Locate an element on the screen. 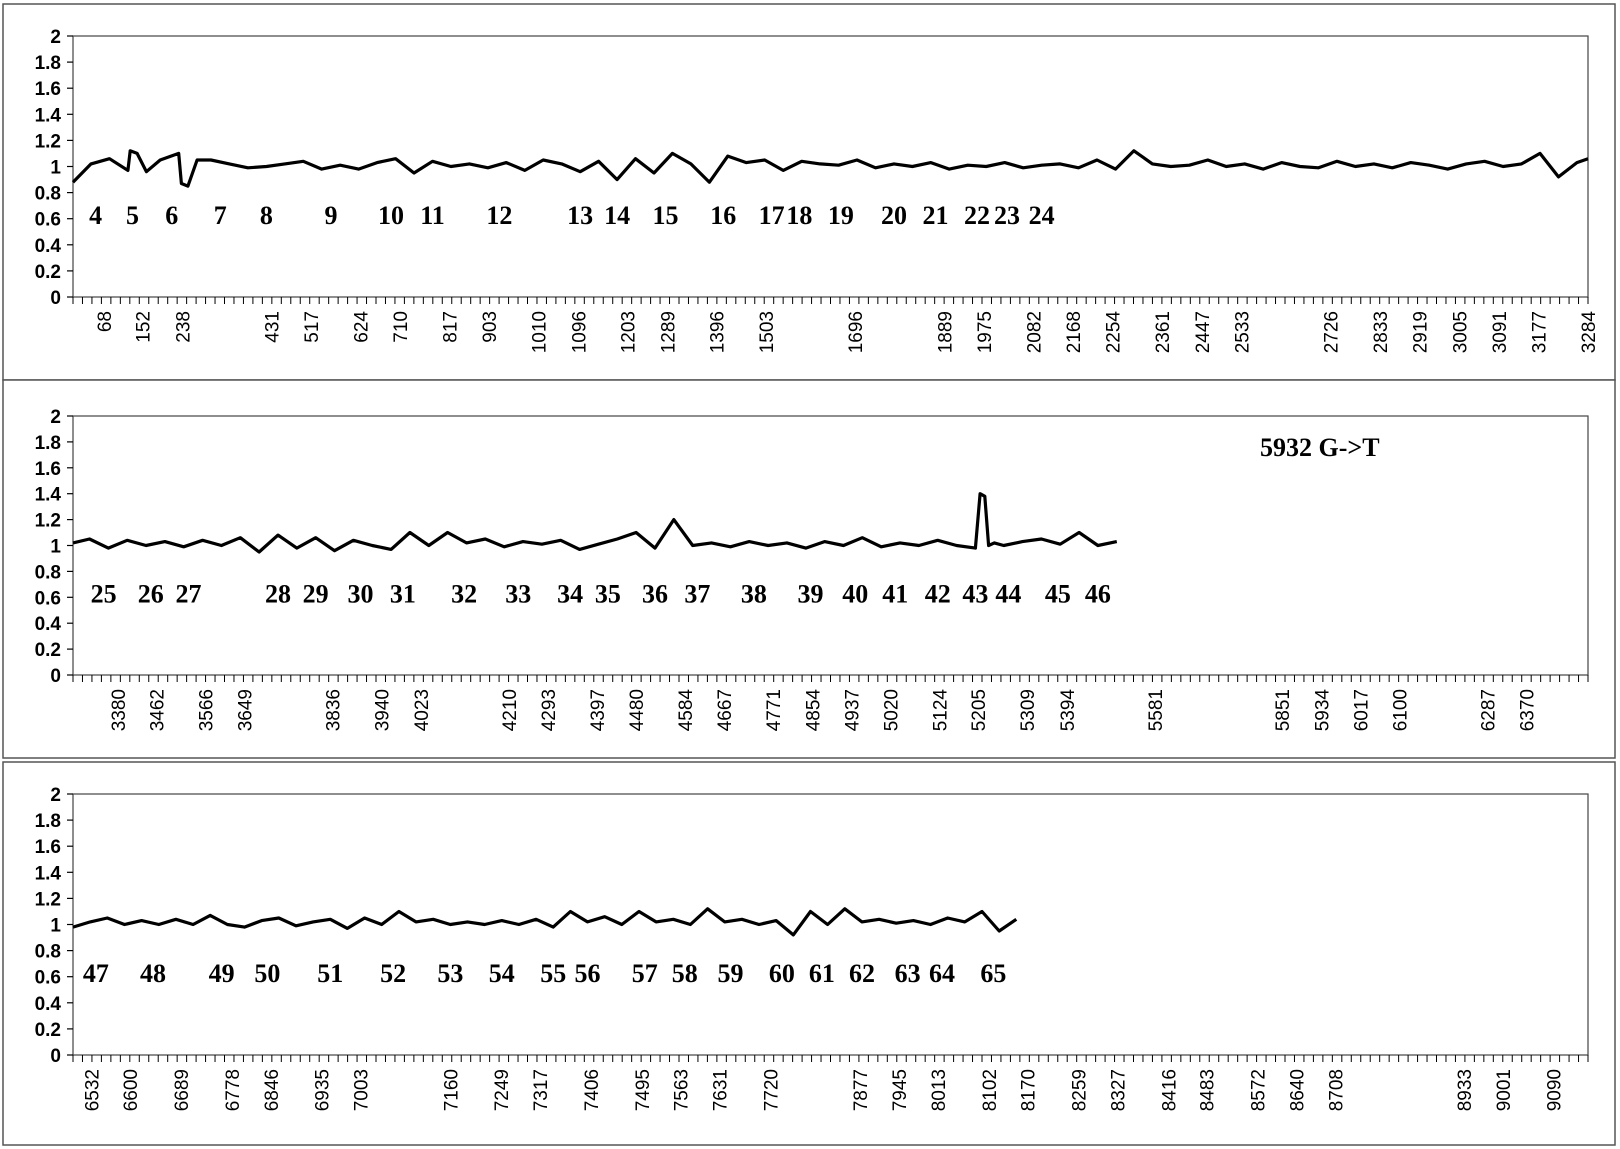 This screenshot has height=1149, width=1620. y-tick-label: 1 is located at coordinates (55, 926).